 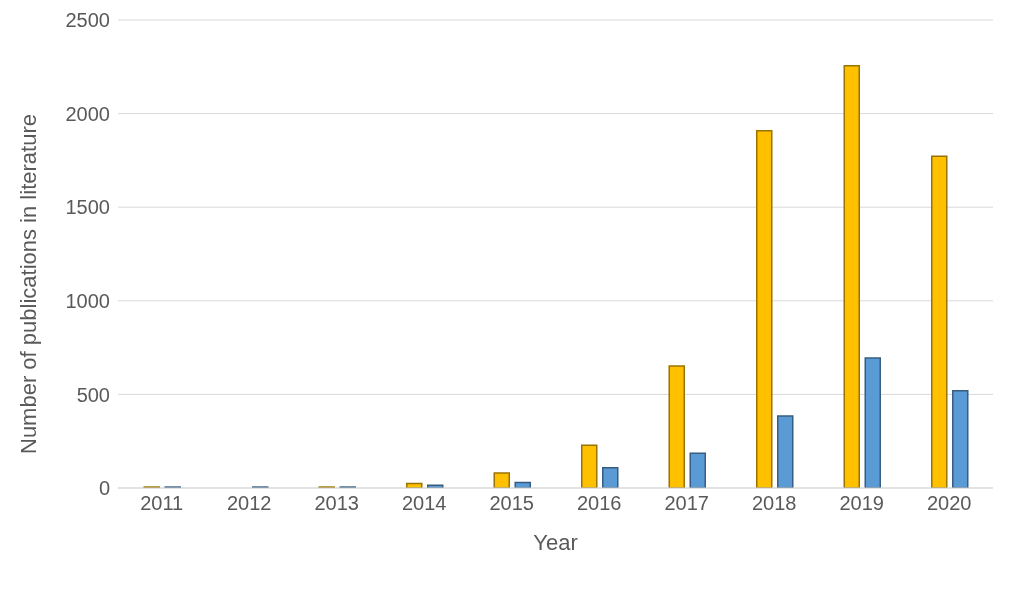 What do you see at coordinates (599, 503) in the screenshot?
I see `x-tick-label: 2016` at bounding box center [599, 503].